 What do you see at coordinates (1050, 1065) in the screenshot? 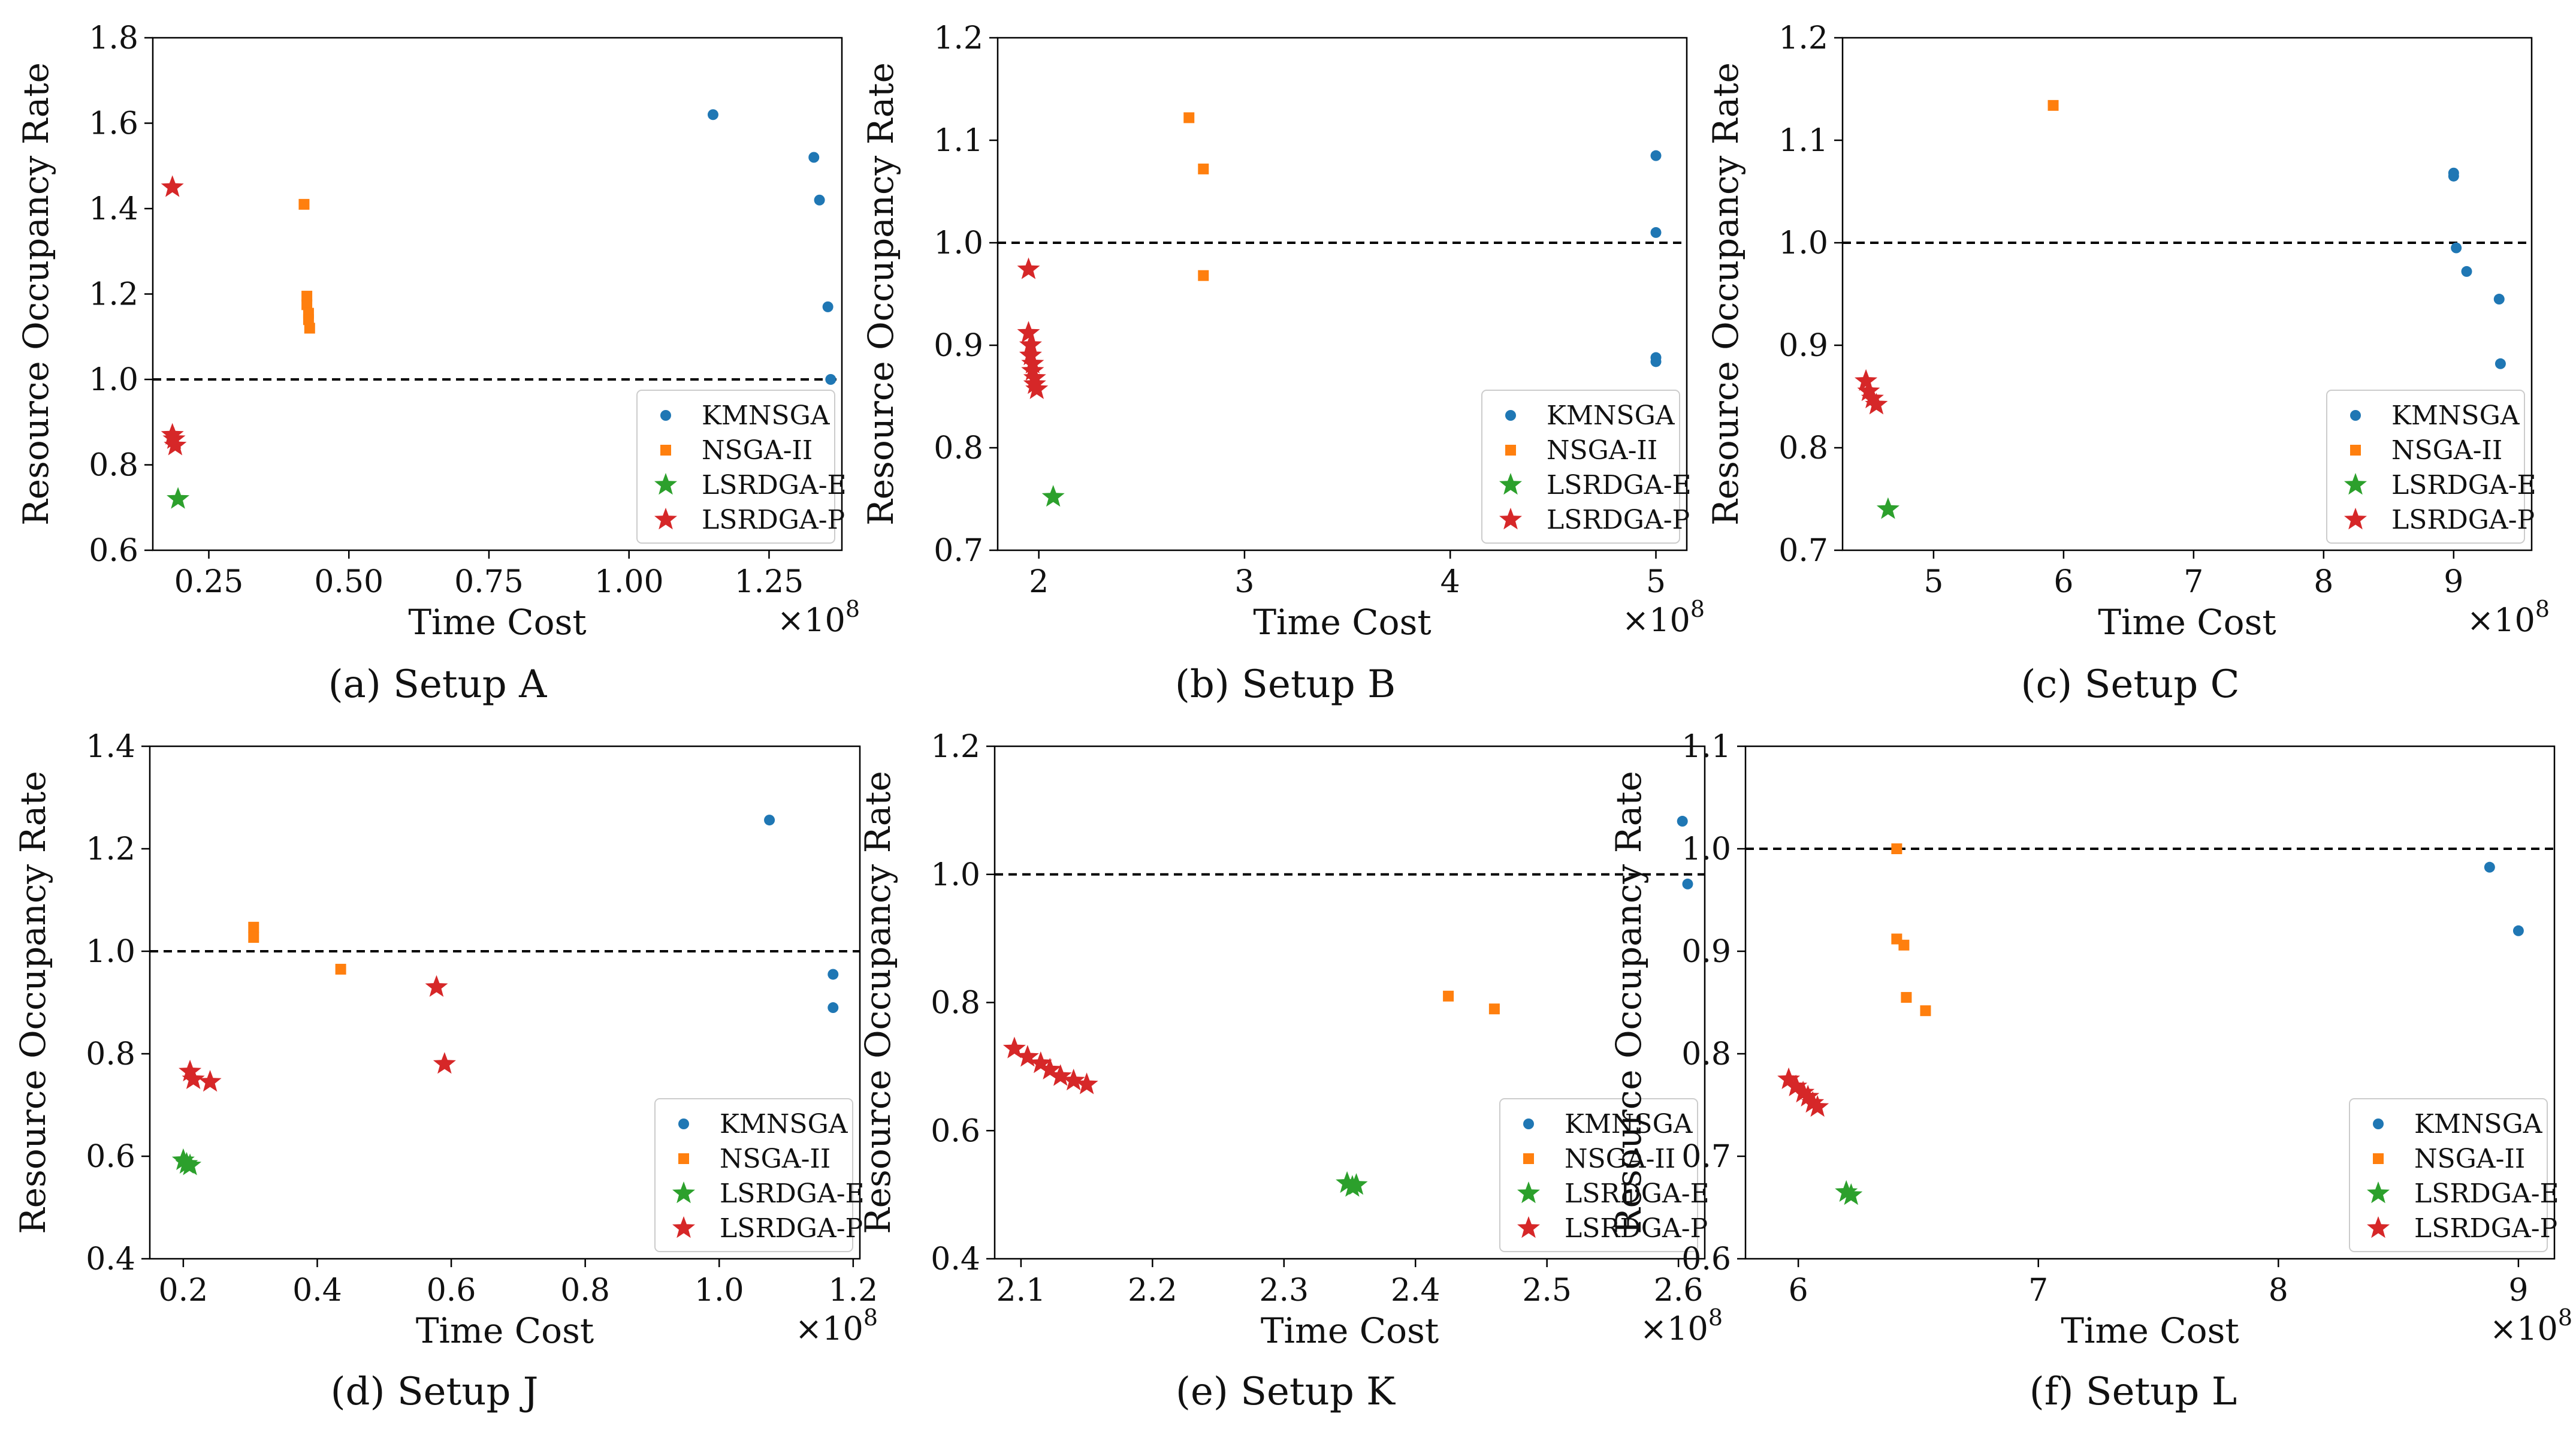
I see `series-lsrdga-p` at bounding box center [1050, 1065].